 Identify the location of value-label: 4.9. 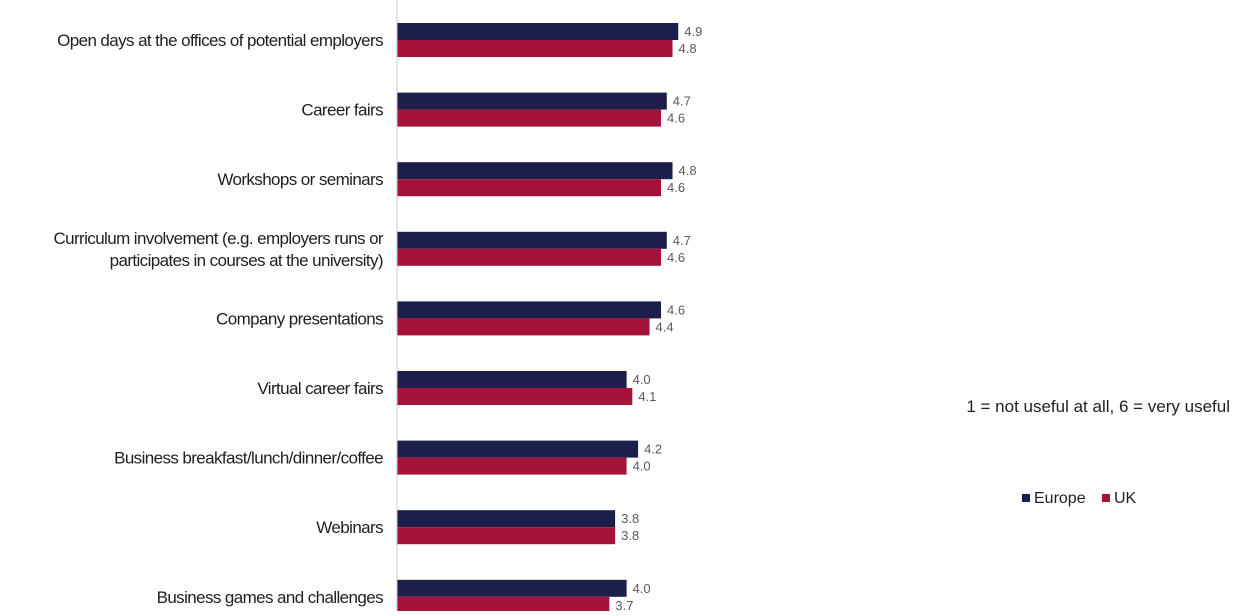
(693, 31).